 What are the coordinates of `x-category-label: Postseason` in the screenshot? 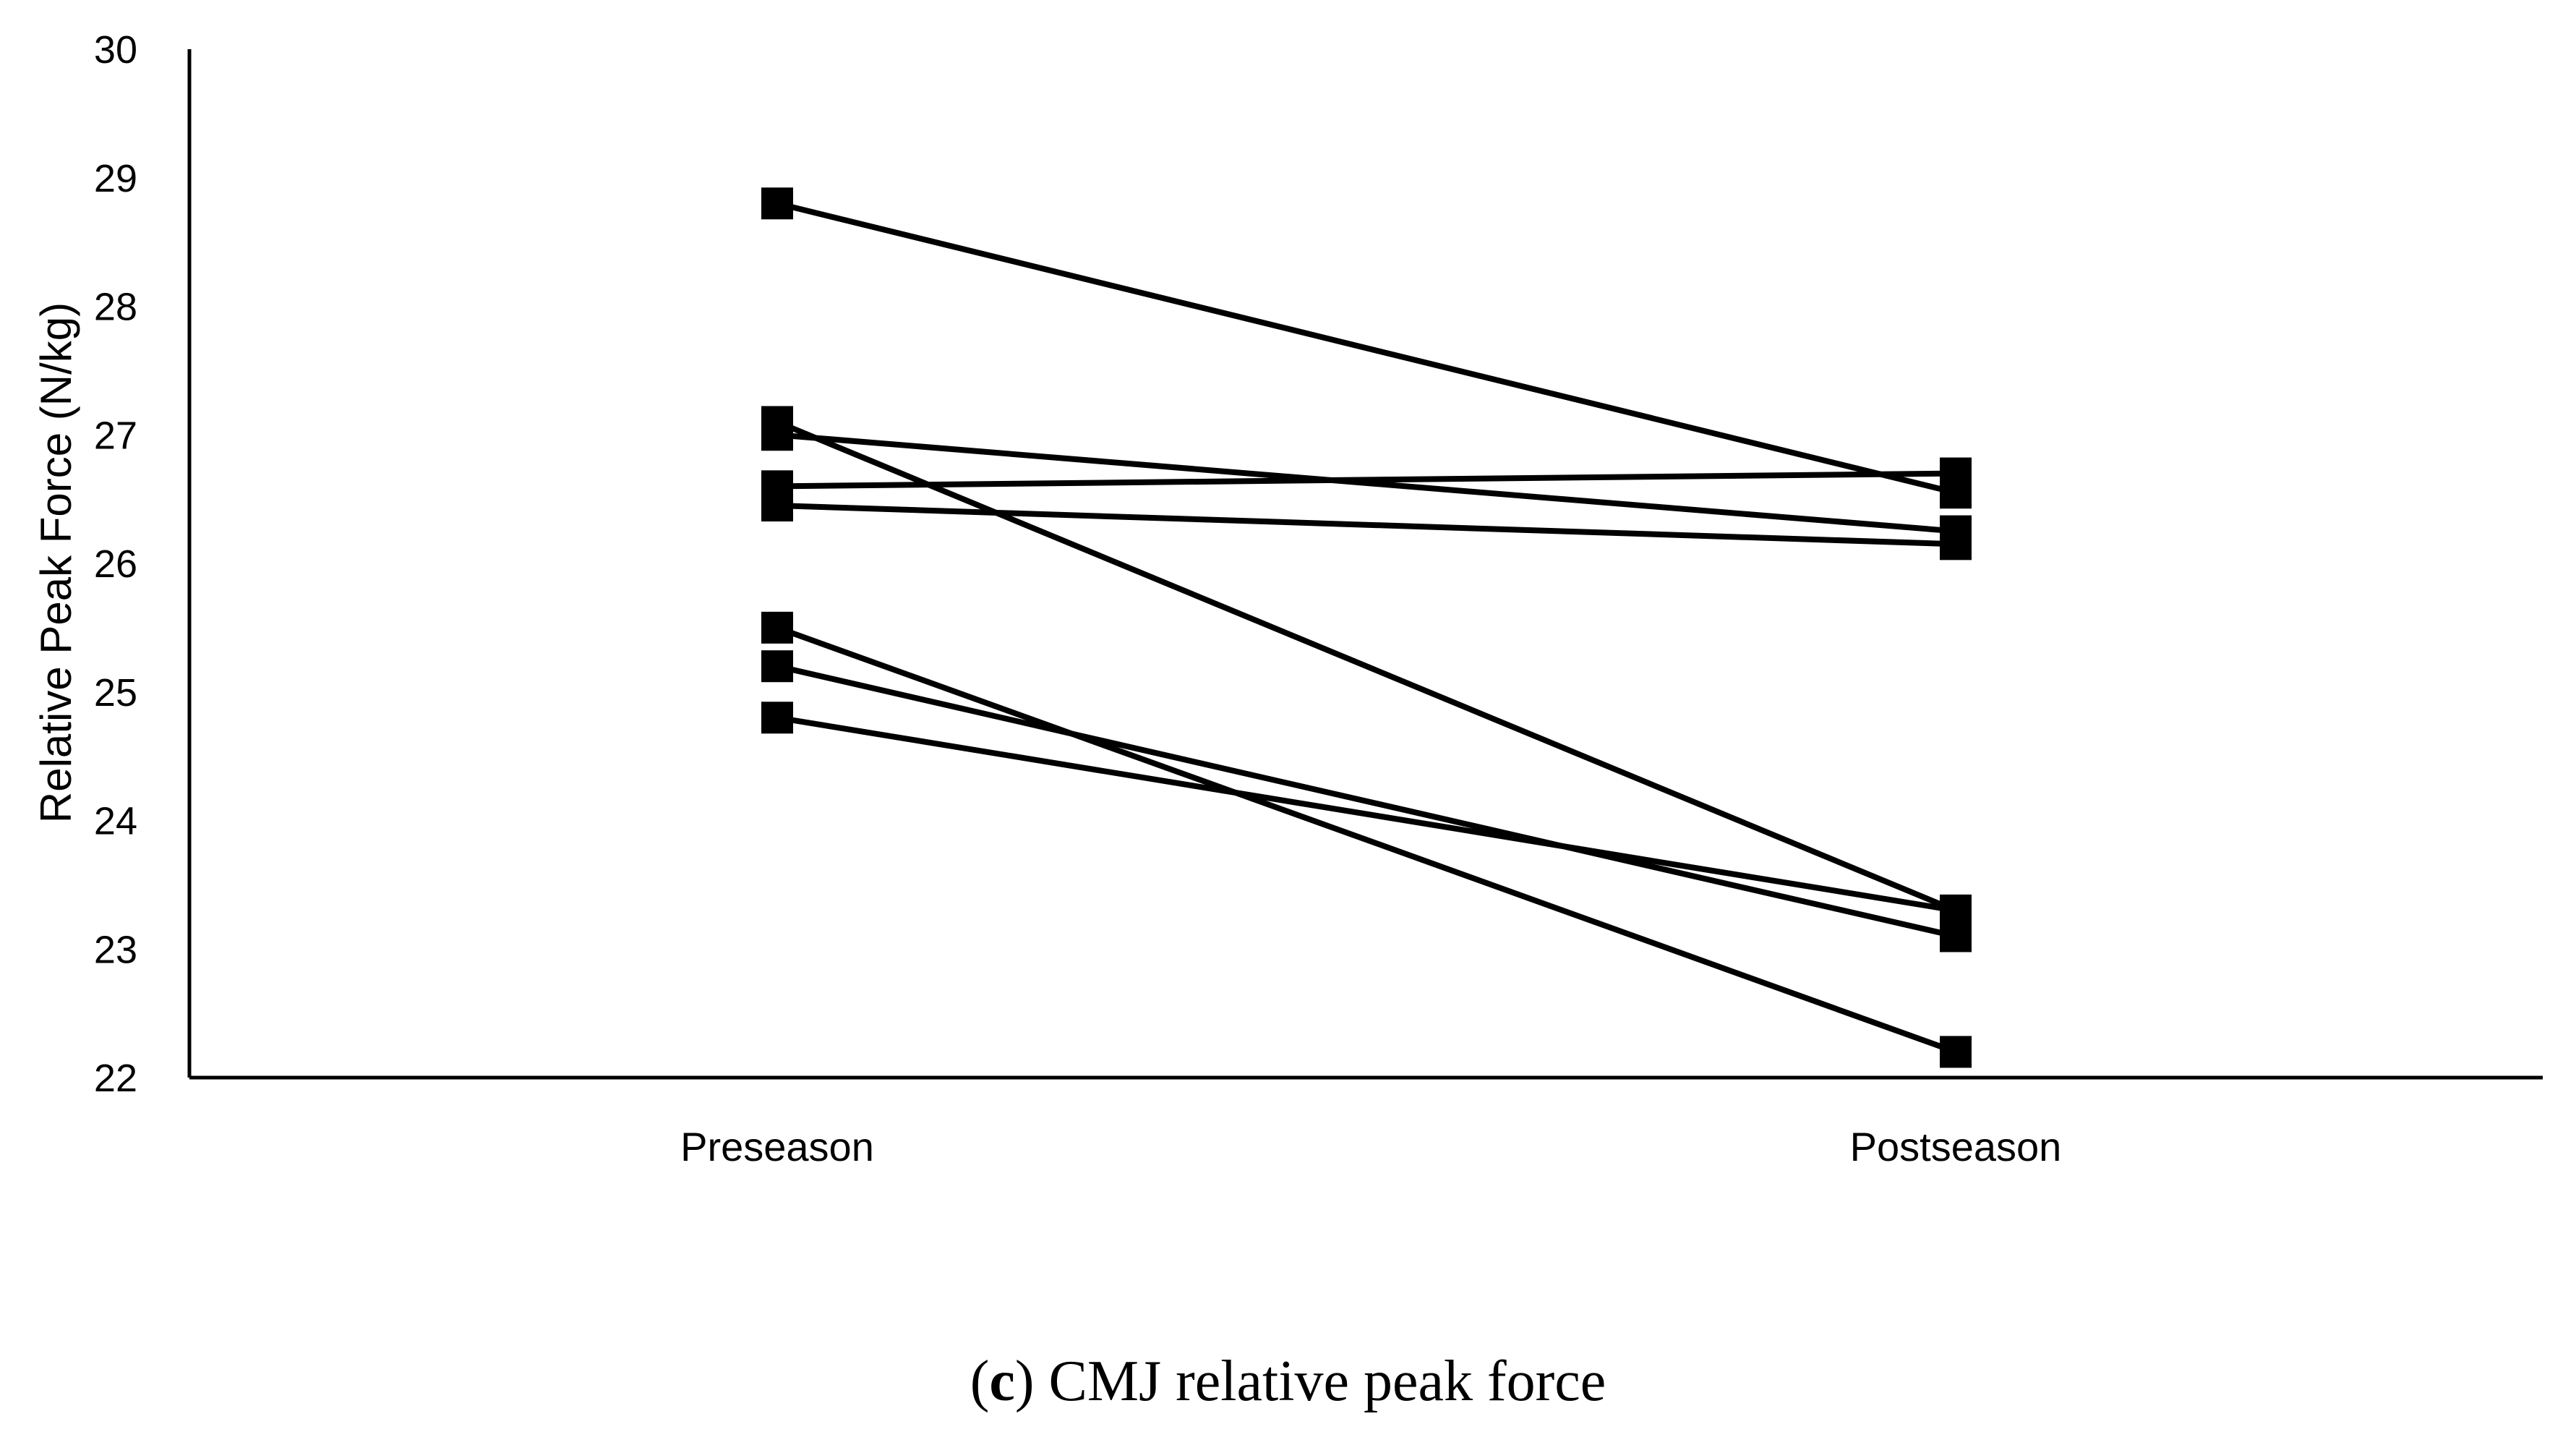 It's located at (1956, 1146).